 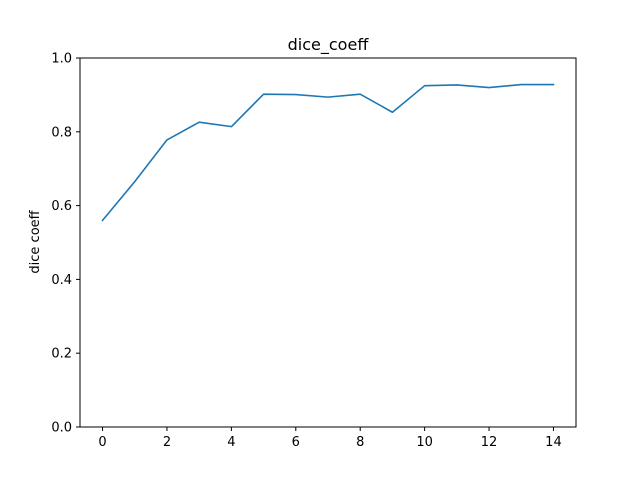 I want to click on x-tick-label: 0, so click(x=102, y=442).